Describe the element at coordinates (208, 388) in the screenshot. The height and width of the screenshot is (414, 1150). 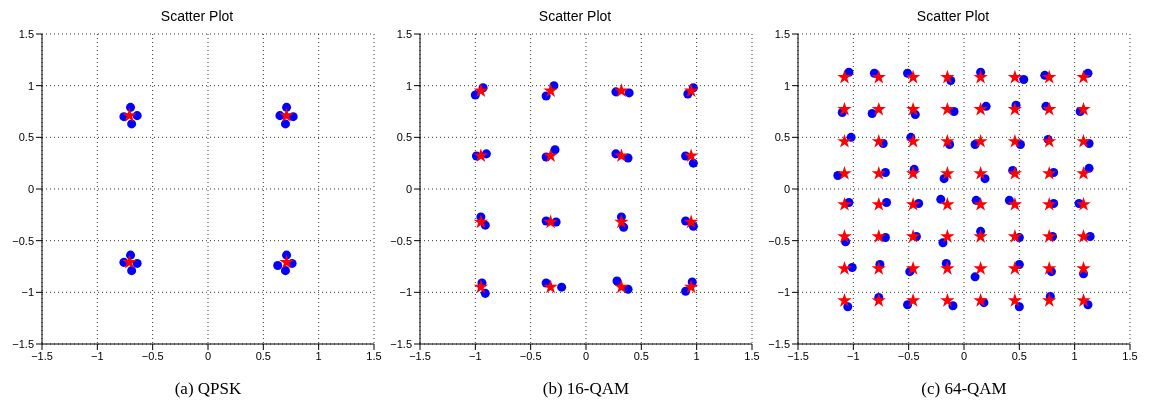
I see `x-axis-title: (a) QPSK` at that location.